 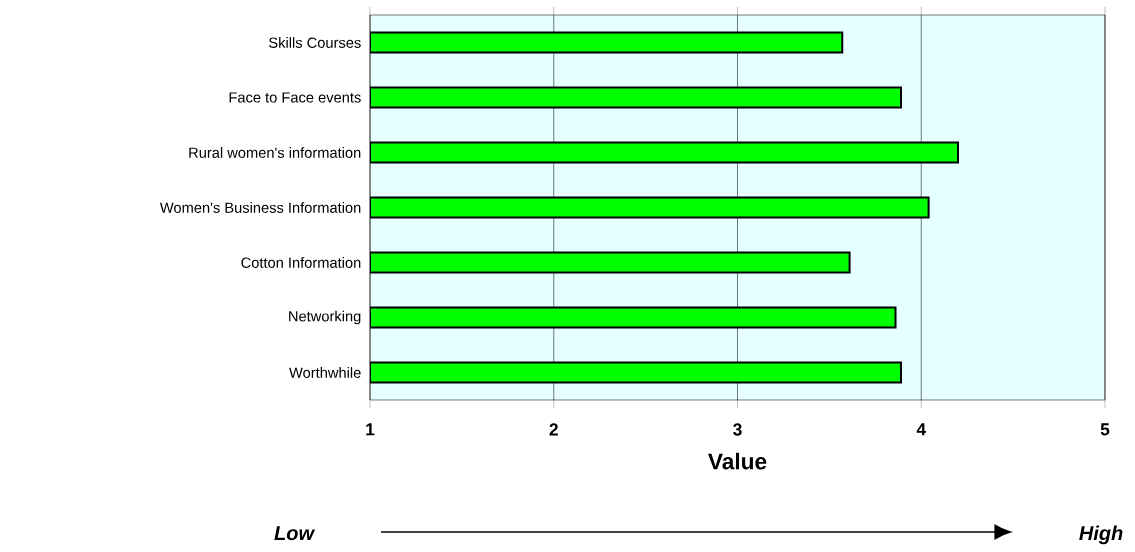 I want to click on x-tick-label: 2, so click(x=553, y=429).